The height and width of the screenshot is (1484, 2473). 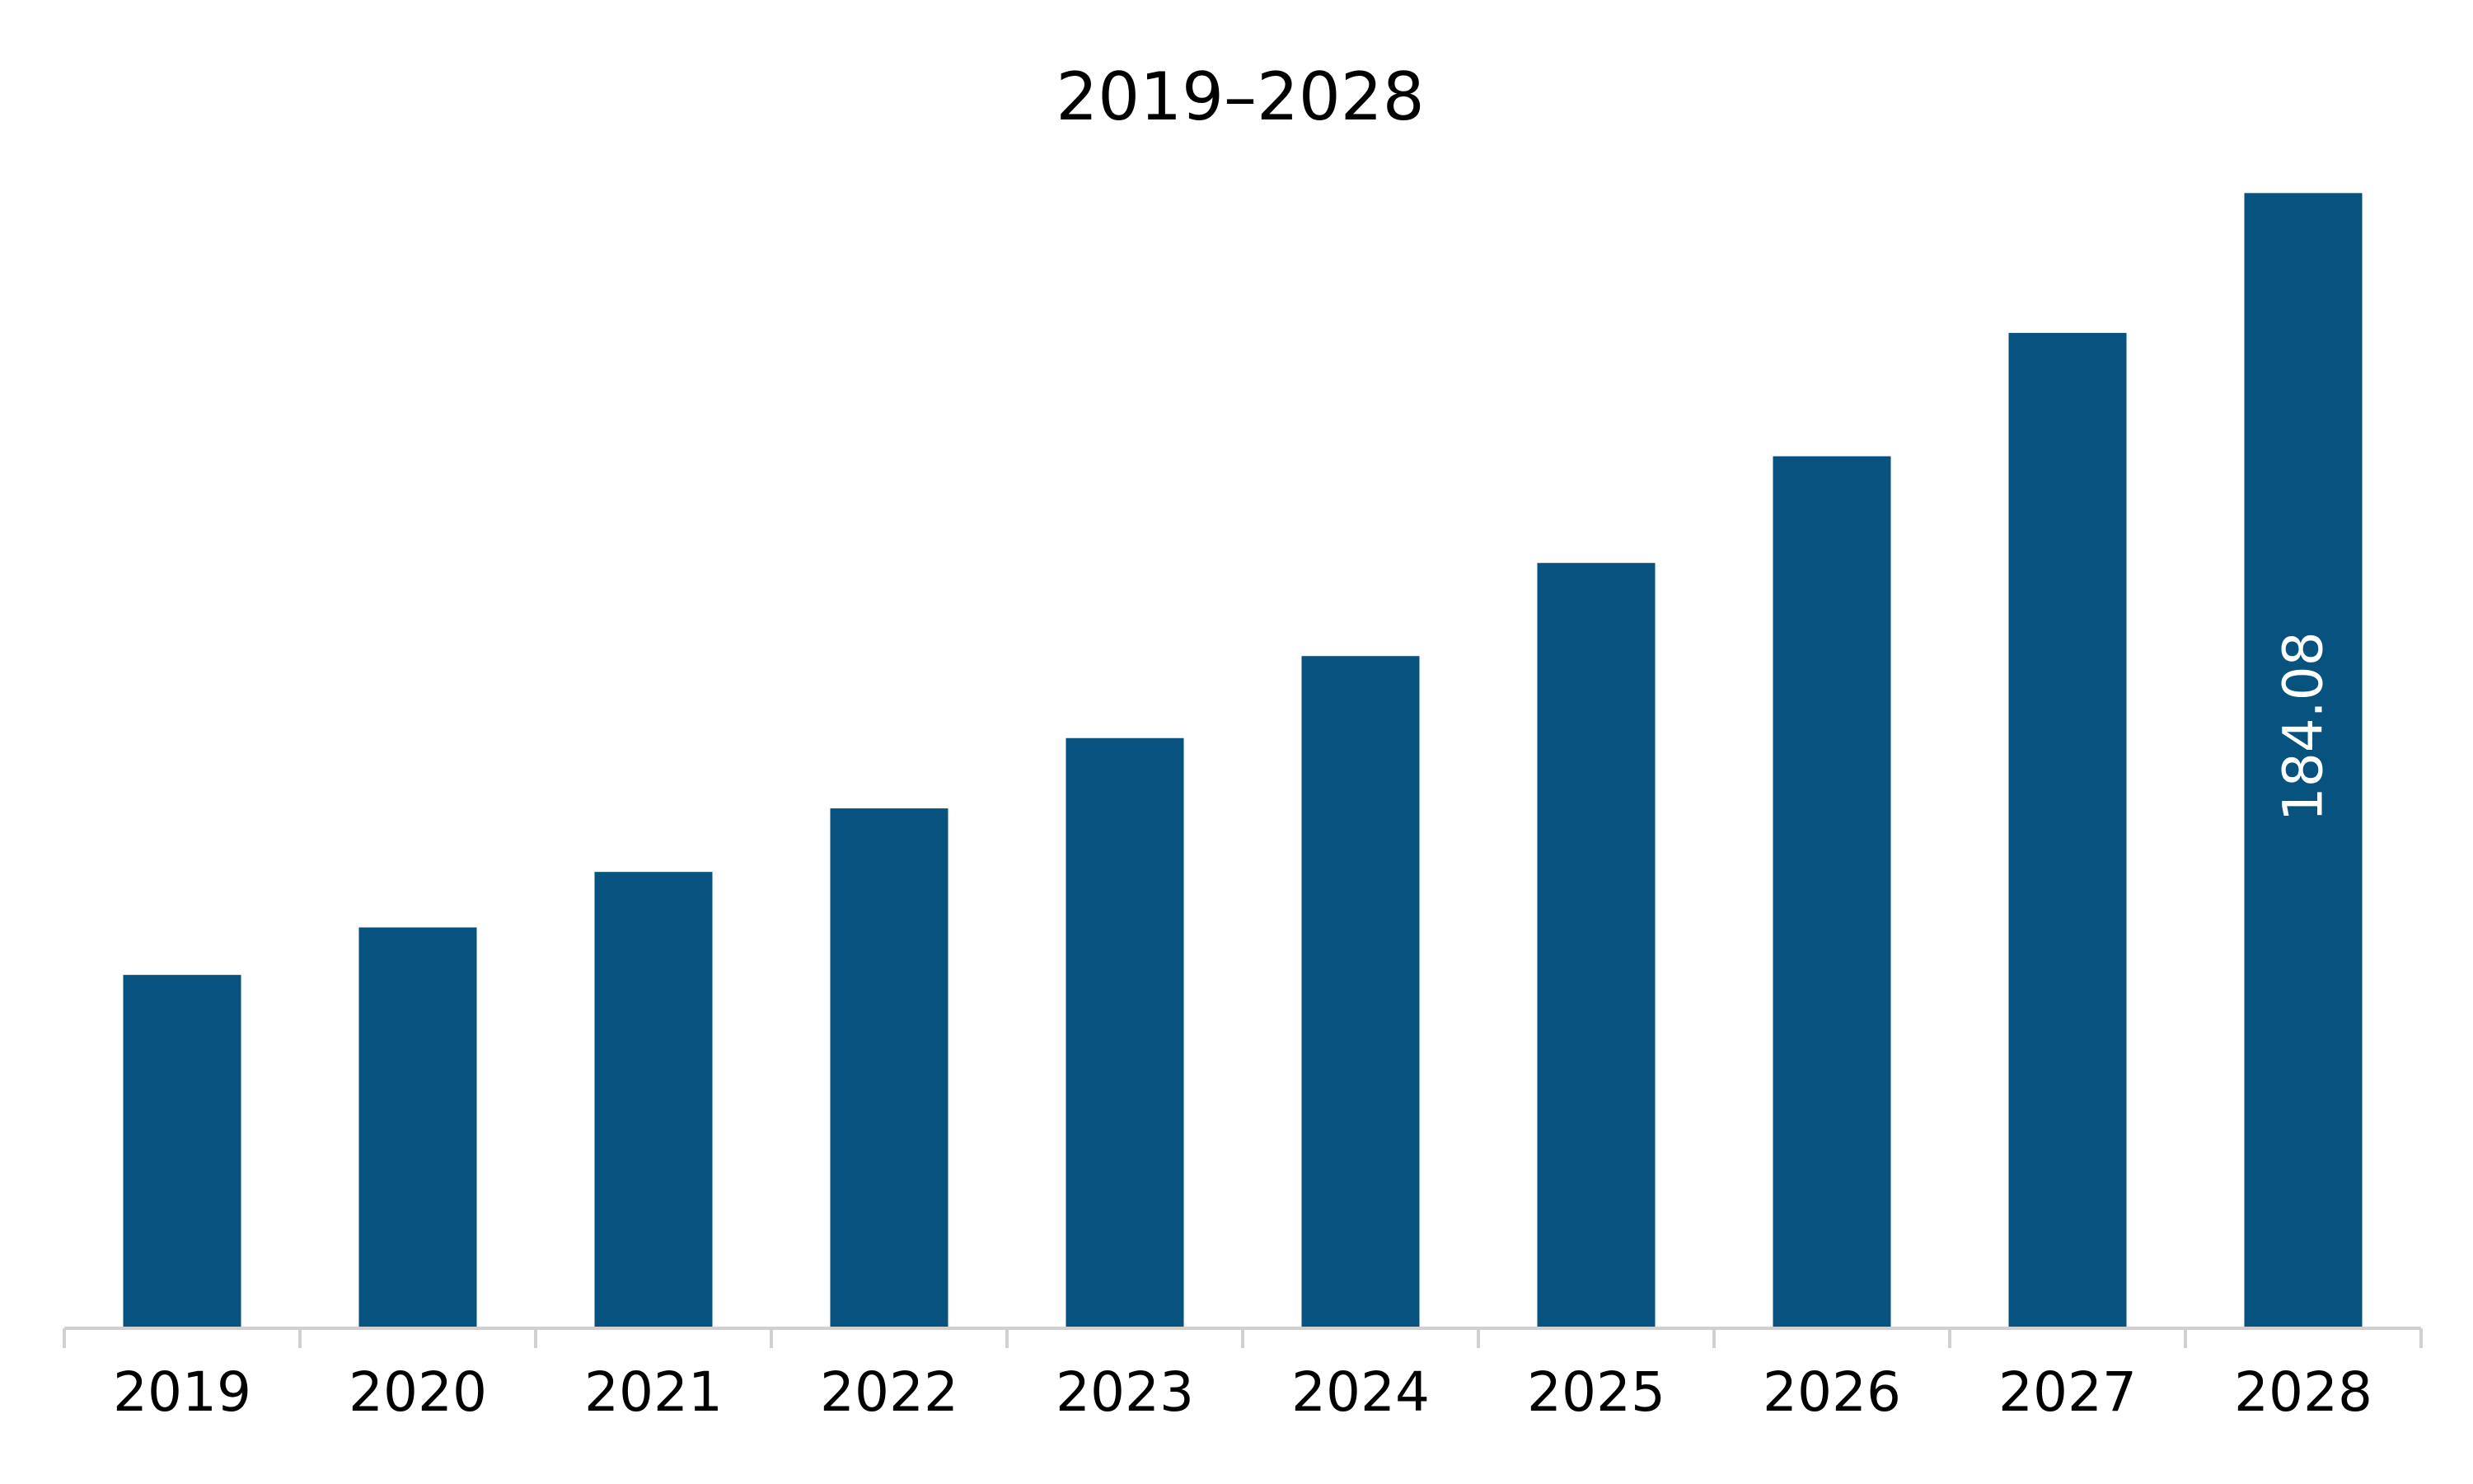 I want to click on data-label-2028: 184.08, so click(x=2304, y=727).